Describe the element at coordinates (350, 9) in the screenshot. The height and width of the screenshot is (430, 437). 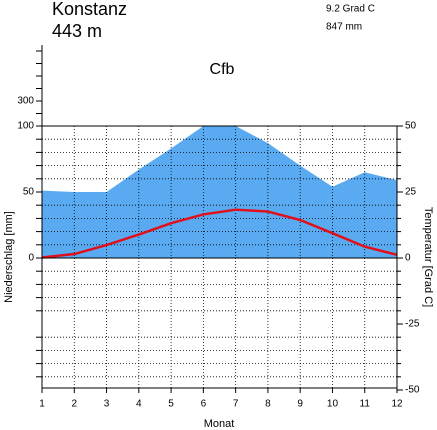
I see `annotation: 9.2 Grad C` at that location.